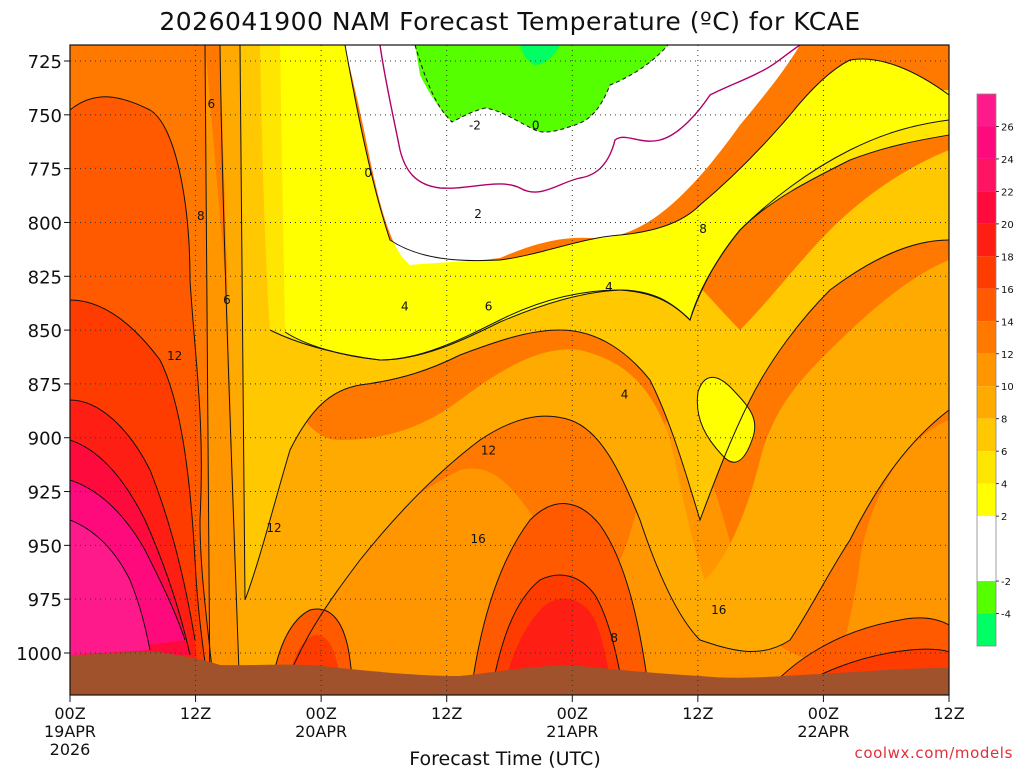 Image resolution: width=1024 pixels, height=768 pixels. I want to click on freezing-line-0c, so click(590, 119).